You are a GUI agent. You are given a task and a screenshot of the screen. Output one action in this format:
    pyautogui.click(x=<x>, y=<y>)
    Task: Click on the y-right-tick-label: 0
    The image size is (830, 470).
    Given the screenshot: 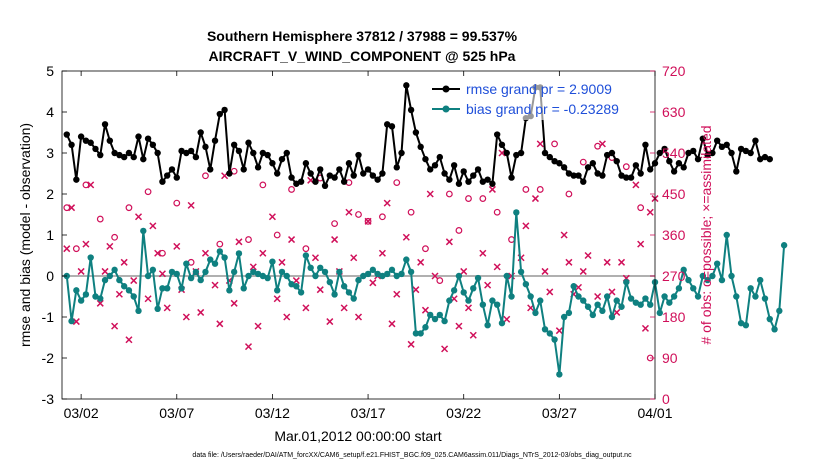 What is the action you would take?
    pyautogui.click(x=666, y=399)
    